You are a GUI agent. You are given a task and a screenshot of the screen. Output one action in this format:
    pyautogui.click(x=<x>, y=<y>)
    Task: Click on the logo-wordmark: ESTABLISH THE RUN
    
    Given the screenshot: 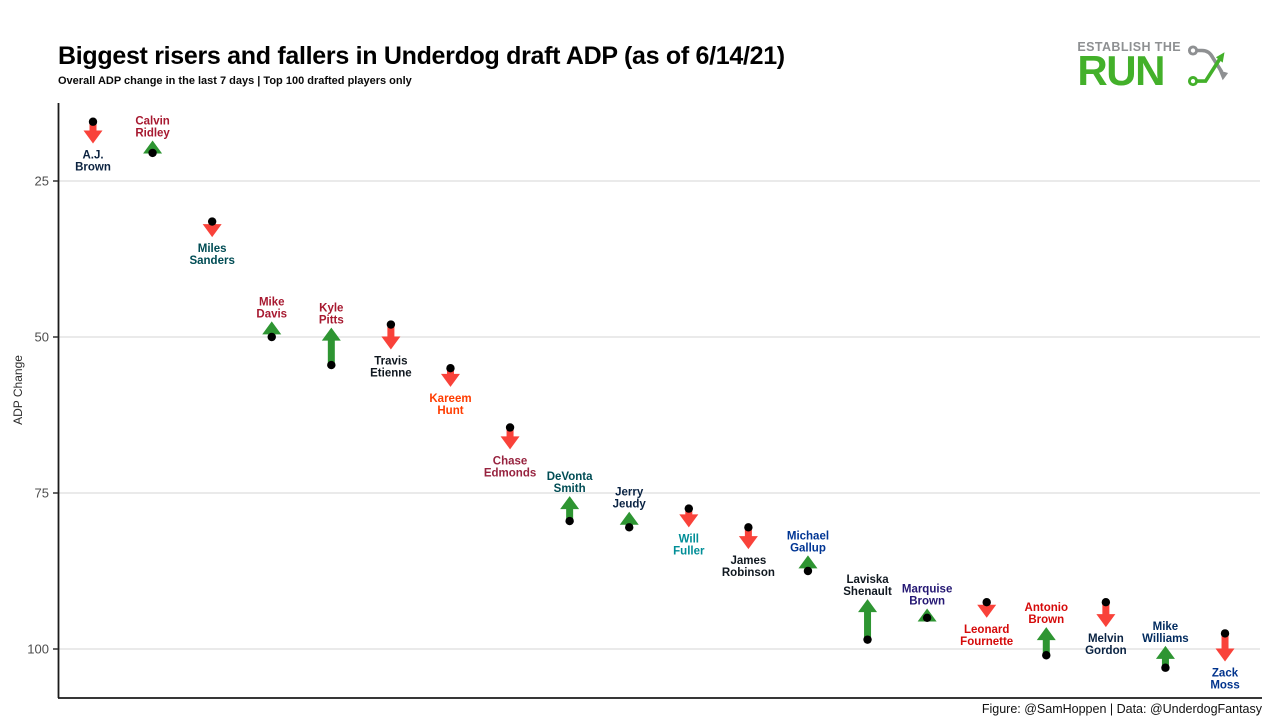 What is the action you would take?
    pyautogui.click(x=1129, y=67)
    